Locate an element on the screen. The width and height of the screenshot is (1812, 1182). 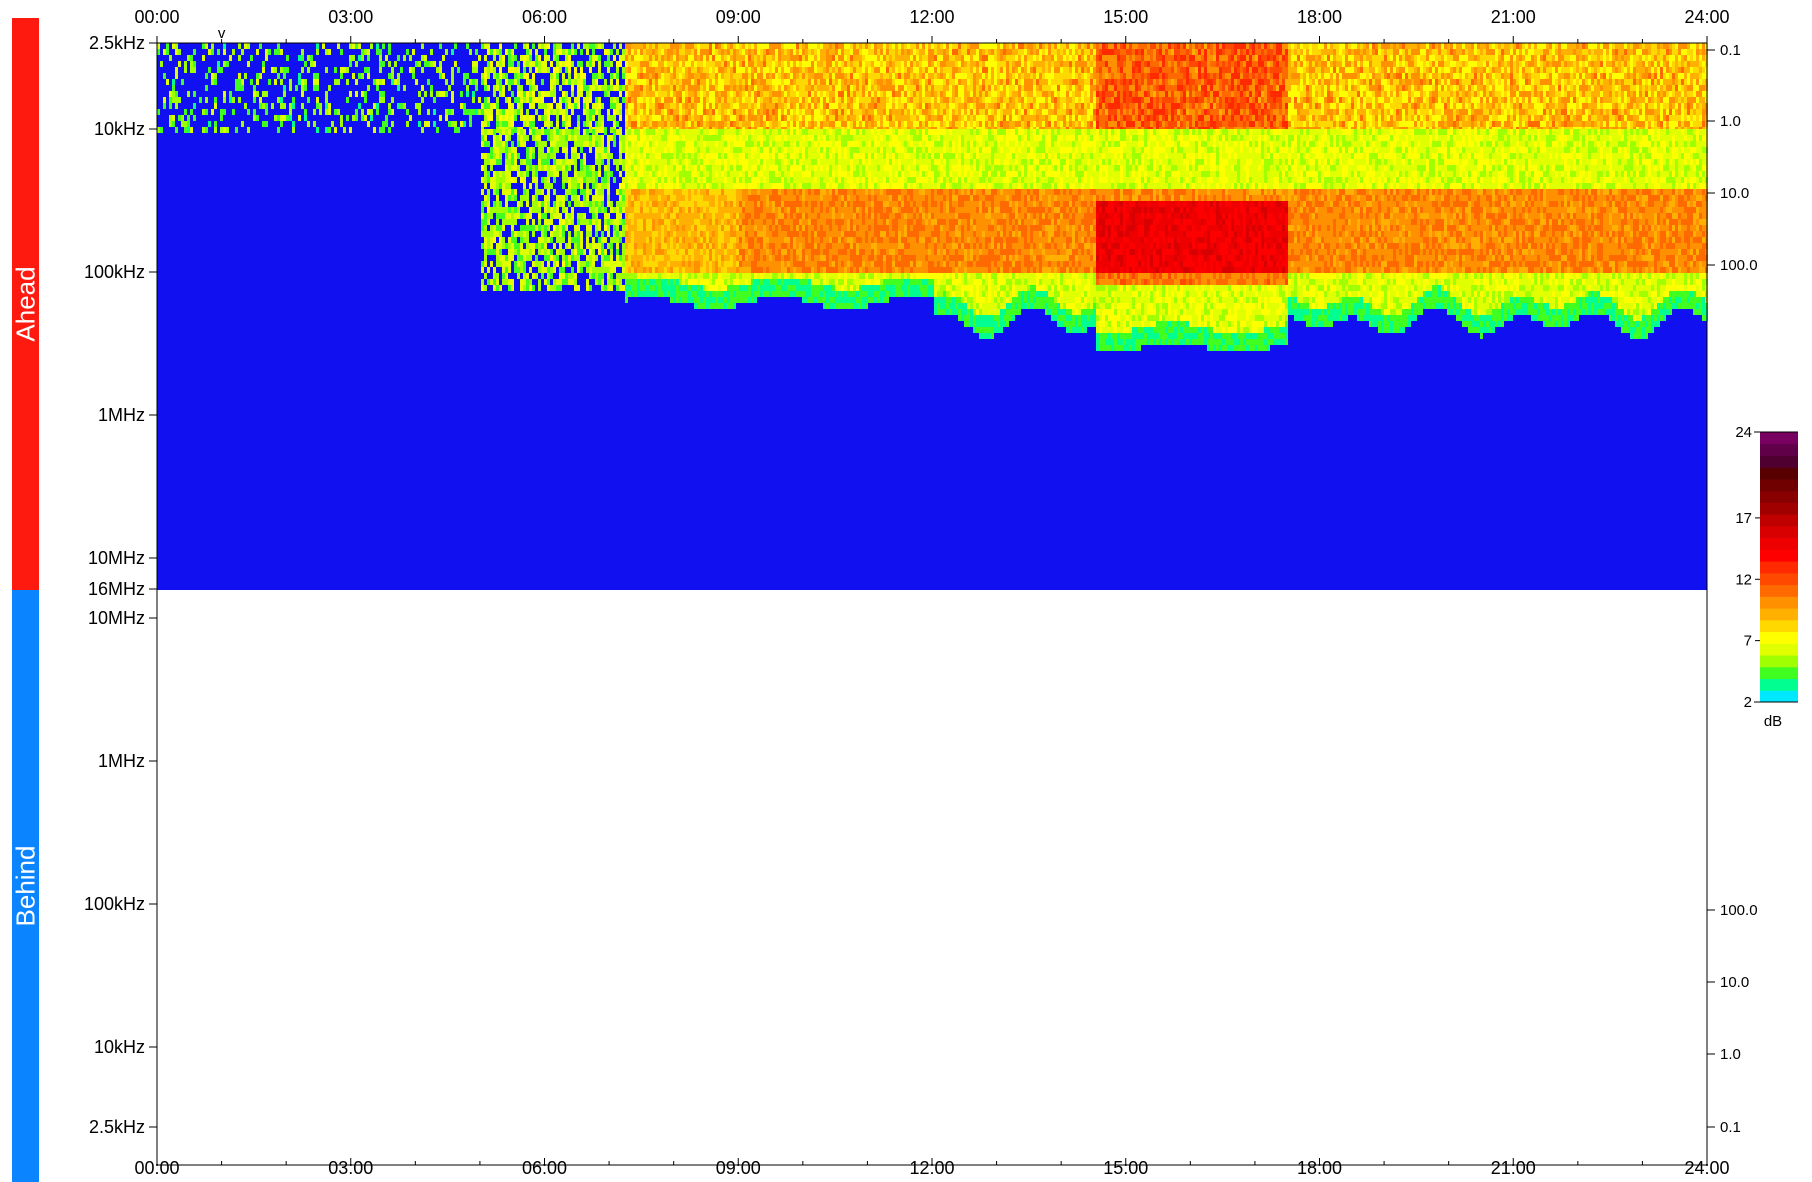
behind-y-tick-label: 10kHz is located at coordinates (119, 1047).